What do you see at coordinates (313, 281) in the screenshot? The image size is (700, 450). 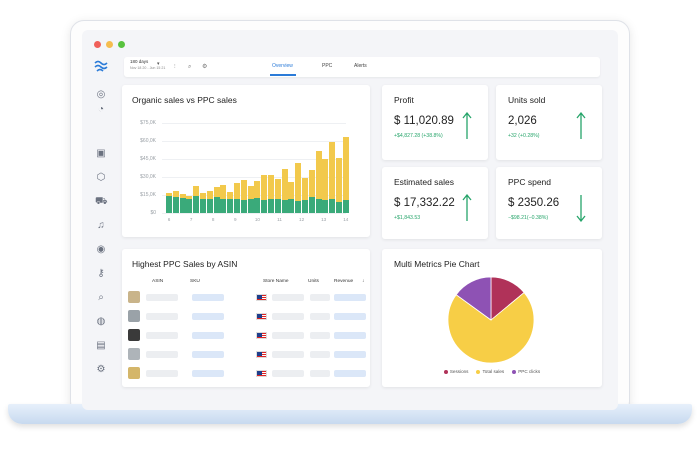 I see `col-units: Units` at bounding box center [313, 281].